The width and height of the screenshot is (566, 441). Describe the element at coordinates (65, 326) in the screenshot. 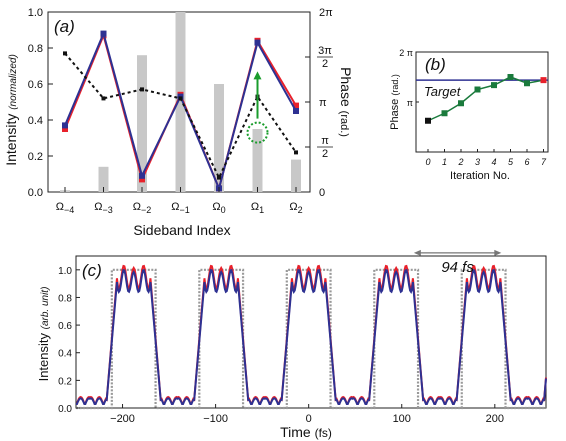

I see `c-y-tick-label-3: 0.6` at that location.